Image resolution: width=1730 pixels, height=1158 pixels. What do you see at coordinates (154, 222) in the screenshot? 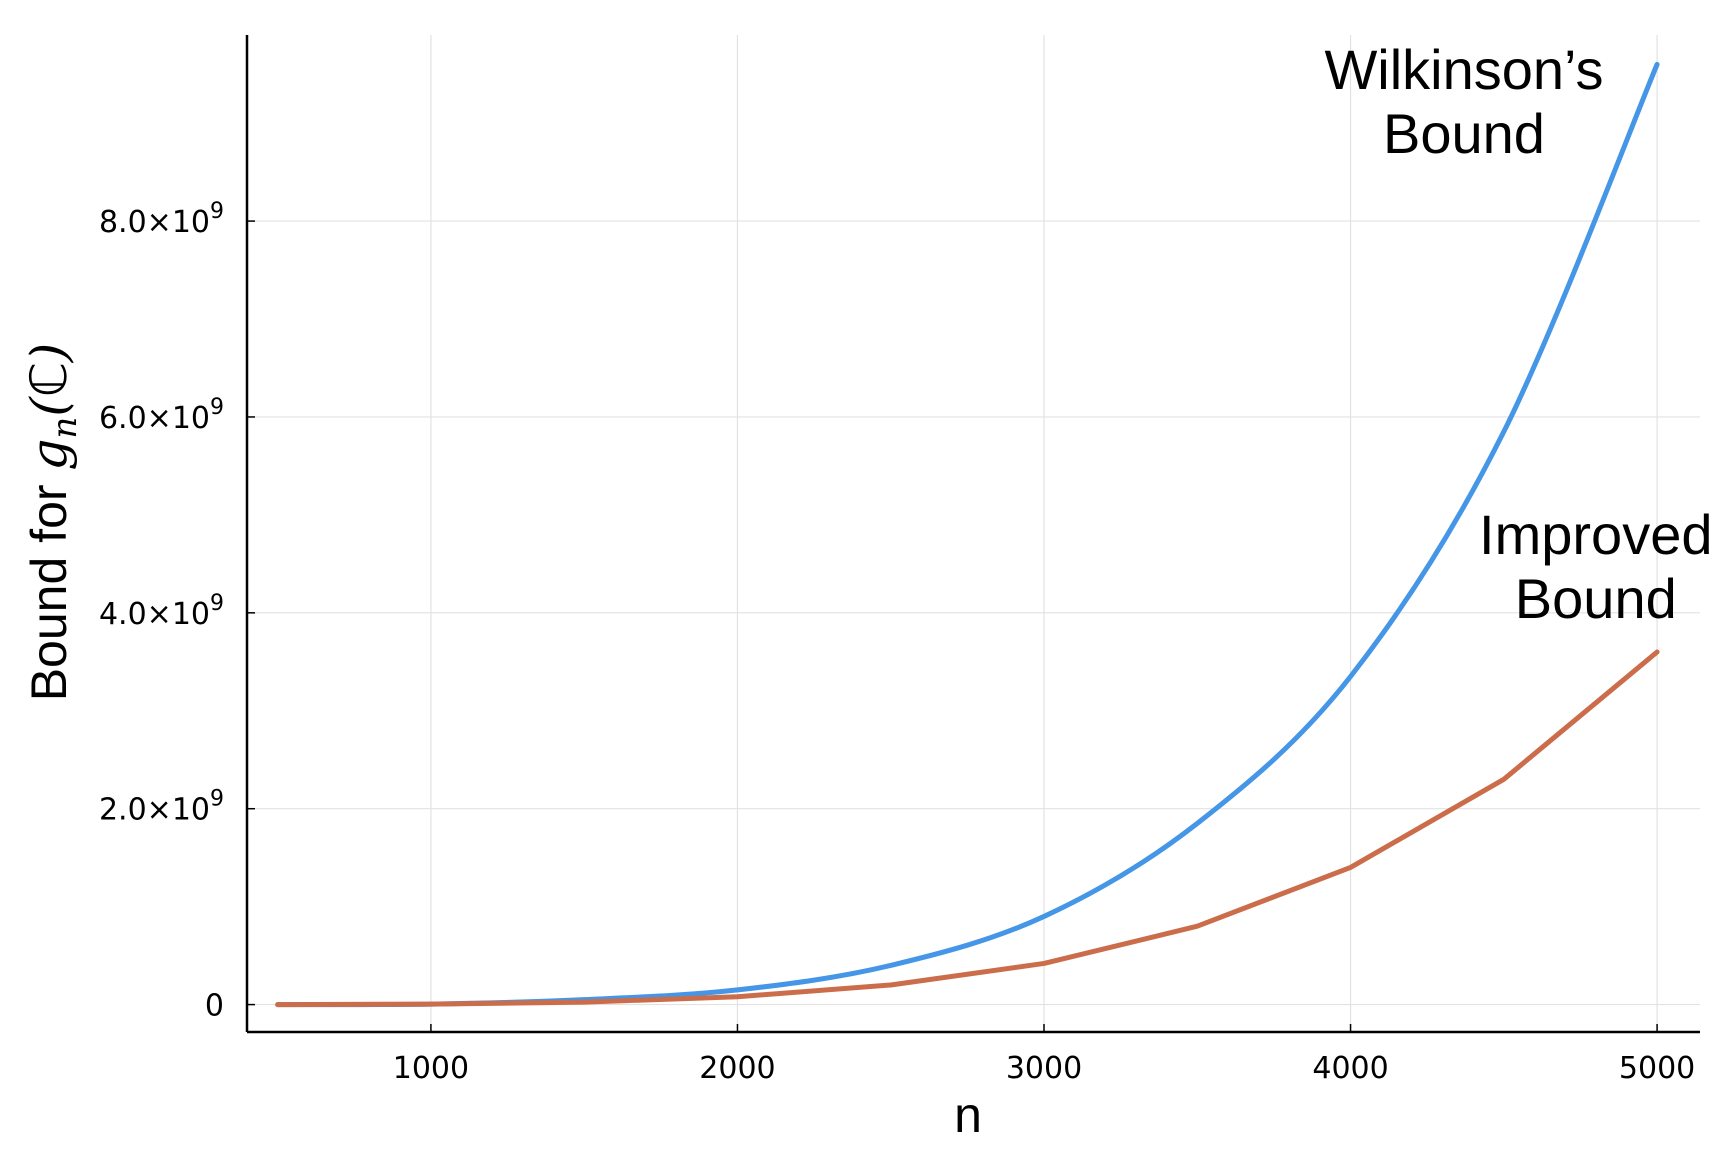
I see `y-tick-mantissa: 8.0×10` at bounding box center [154, 222].